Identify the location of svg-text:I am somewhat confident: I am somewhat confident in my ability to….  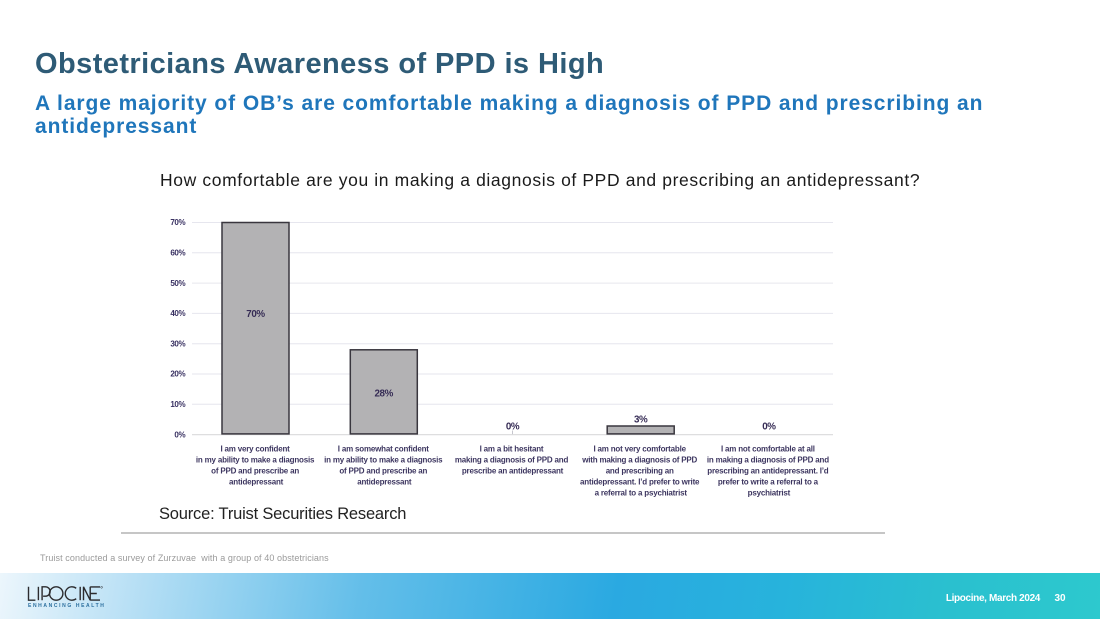
(384, 465).